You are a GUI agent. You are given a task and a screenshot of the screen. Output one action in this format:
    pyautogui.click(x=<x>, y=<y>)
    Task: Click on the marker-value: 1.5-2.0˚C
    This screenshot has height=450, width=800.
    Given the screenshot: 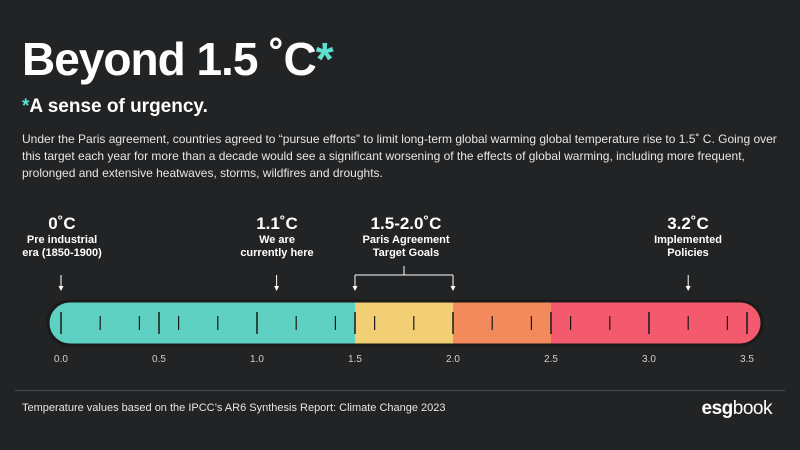 What is the action you would take?
    pyautogui.click(x=406, y=223)
    